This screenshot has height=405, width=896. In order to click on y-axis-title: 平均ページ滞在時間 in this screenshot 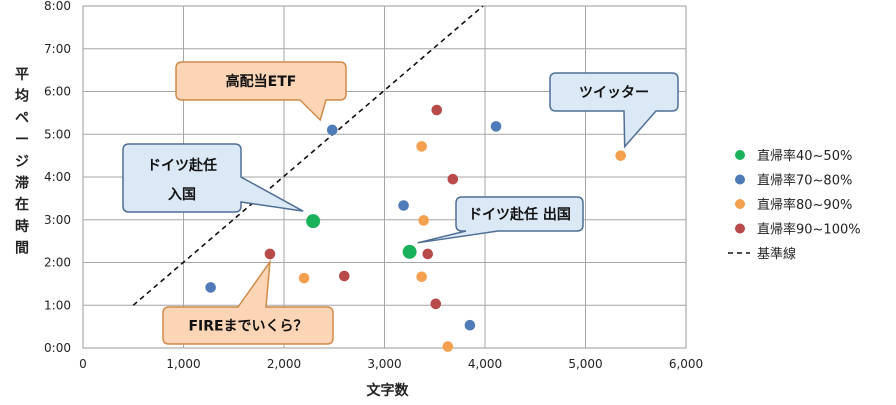, I will do `click(22, 162)`.